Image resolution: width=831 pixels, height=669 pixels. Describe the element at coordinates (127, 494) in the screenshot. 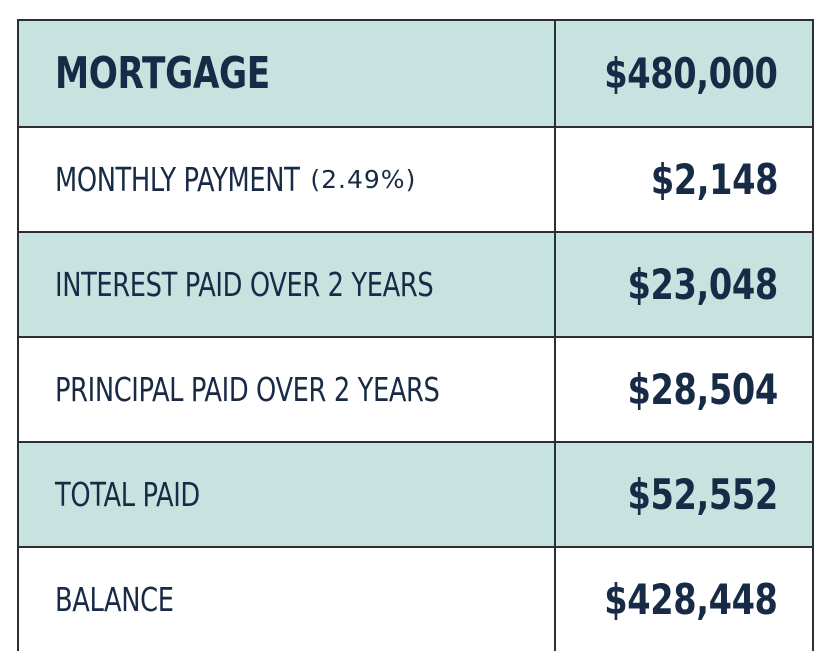

I see `row-label: TOTAL PAID` at that location.